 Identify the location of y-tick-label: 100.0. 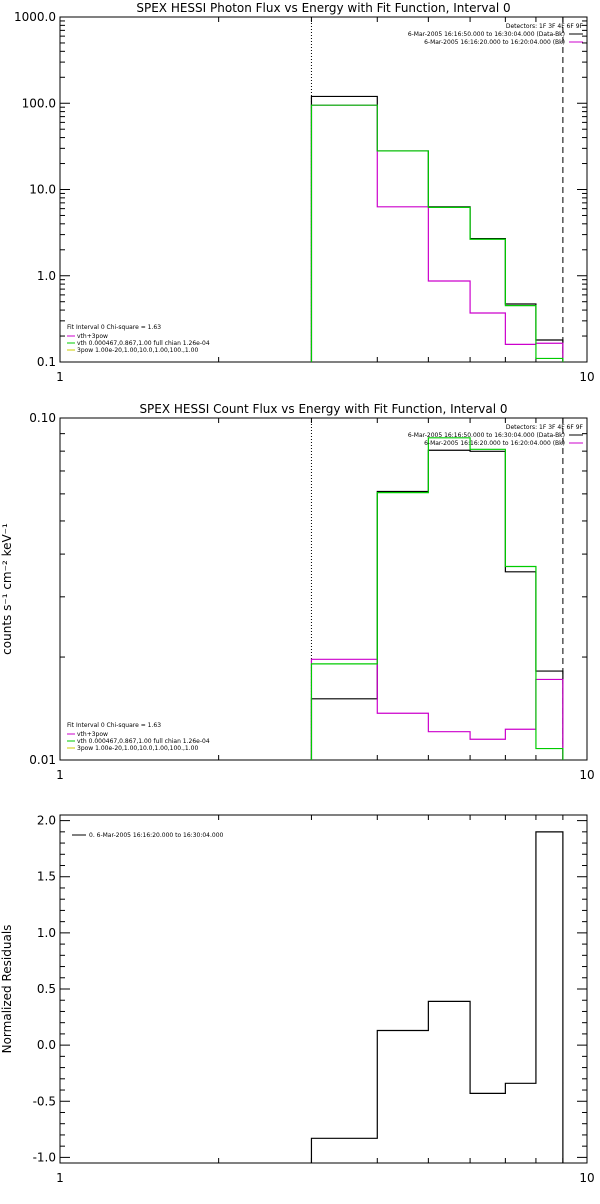
(39, 103).